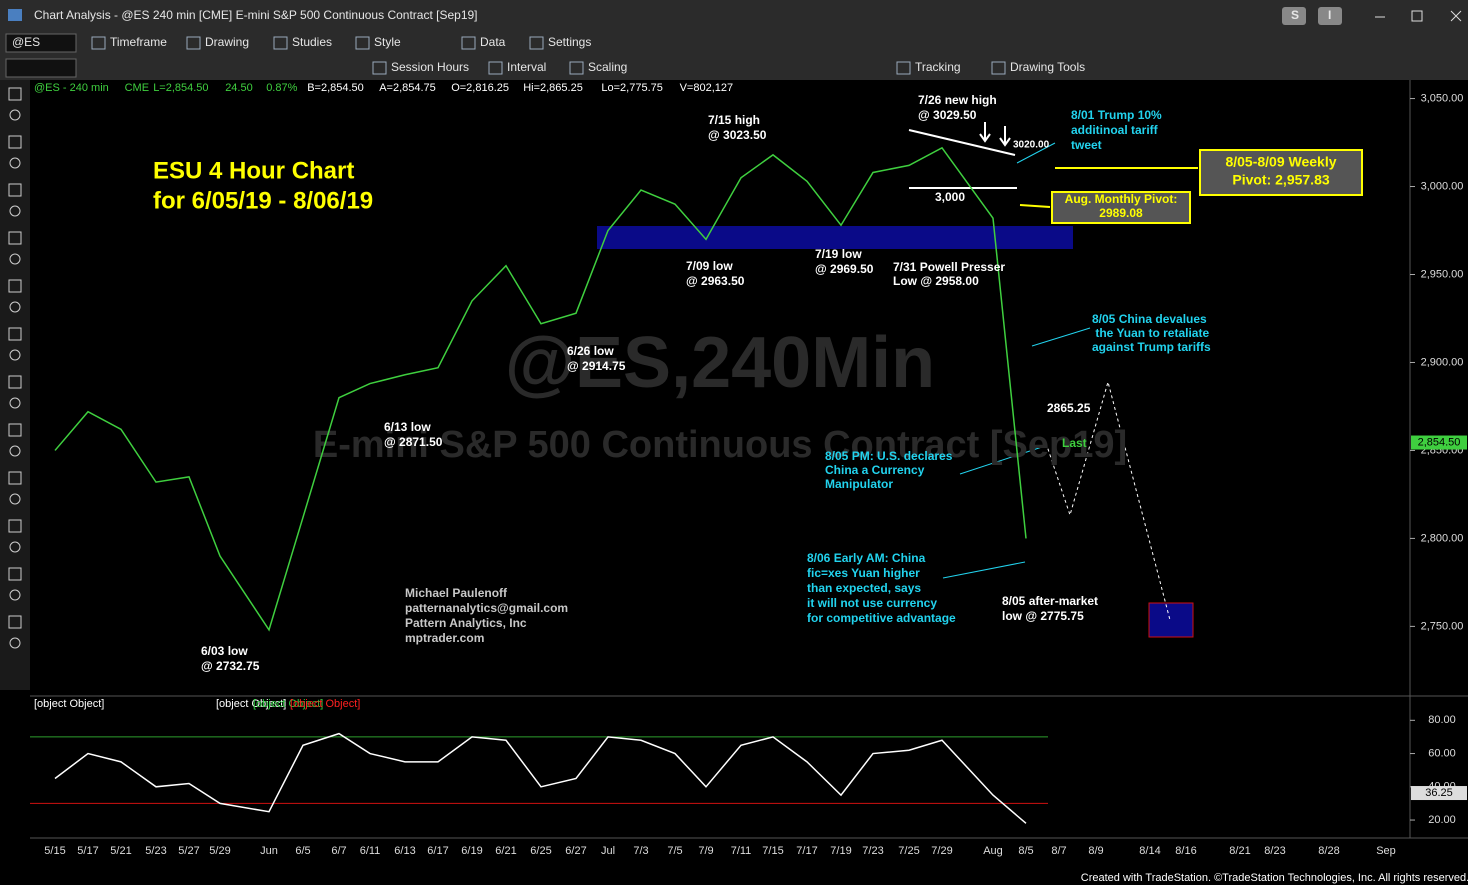  I want to click on pointer, so click(1002, 460).